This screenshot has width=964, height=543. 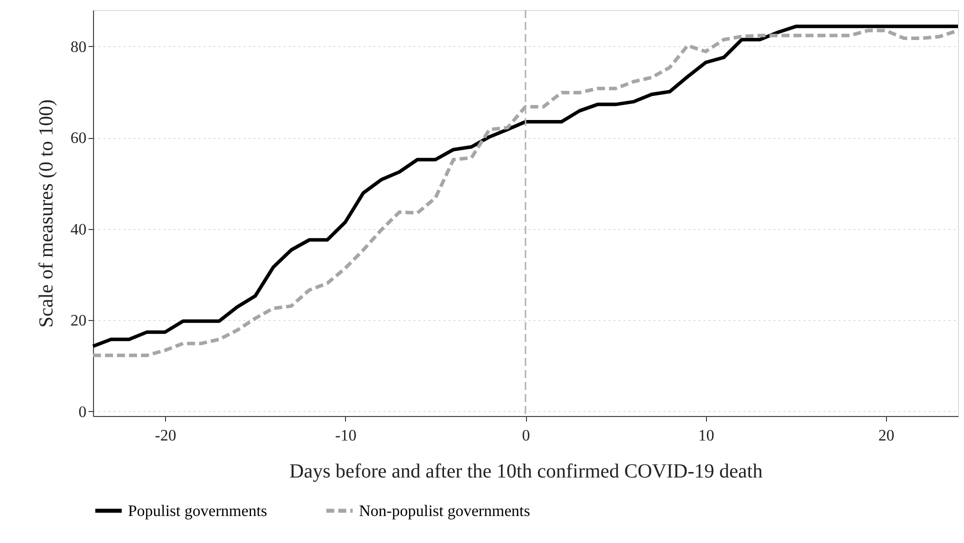 I want to click on legend-label: Non-populist governments, so click(x=444, y=511).